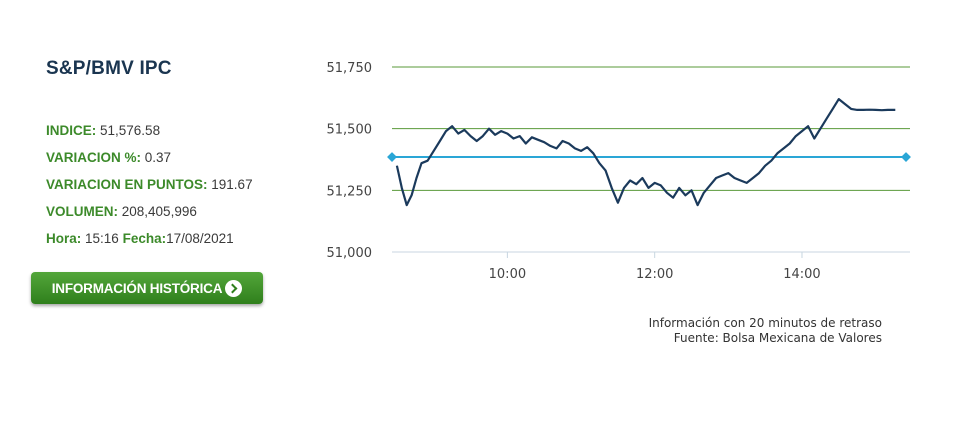 The image size is (968, 424). Describe the element at coordinates (645, 152) in the screenshot. I see `series-line` at that location.